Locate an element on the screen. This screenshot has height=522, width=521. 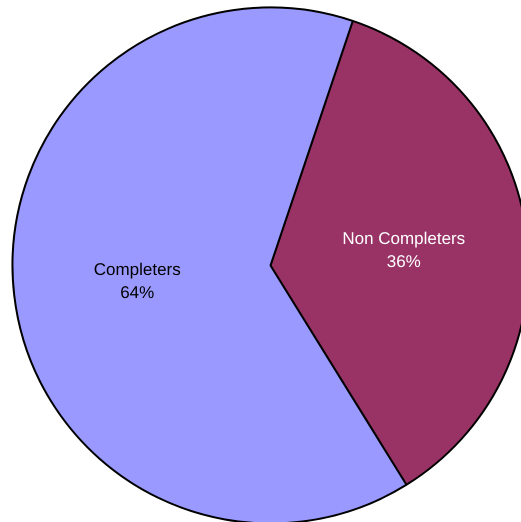
data-label: 64% is located at coordinates (137, 292).